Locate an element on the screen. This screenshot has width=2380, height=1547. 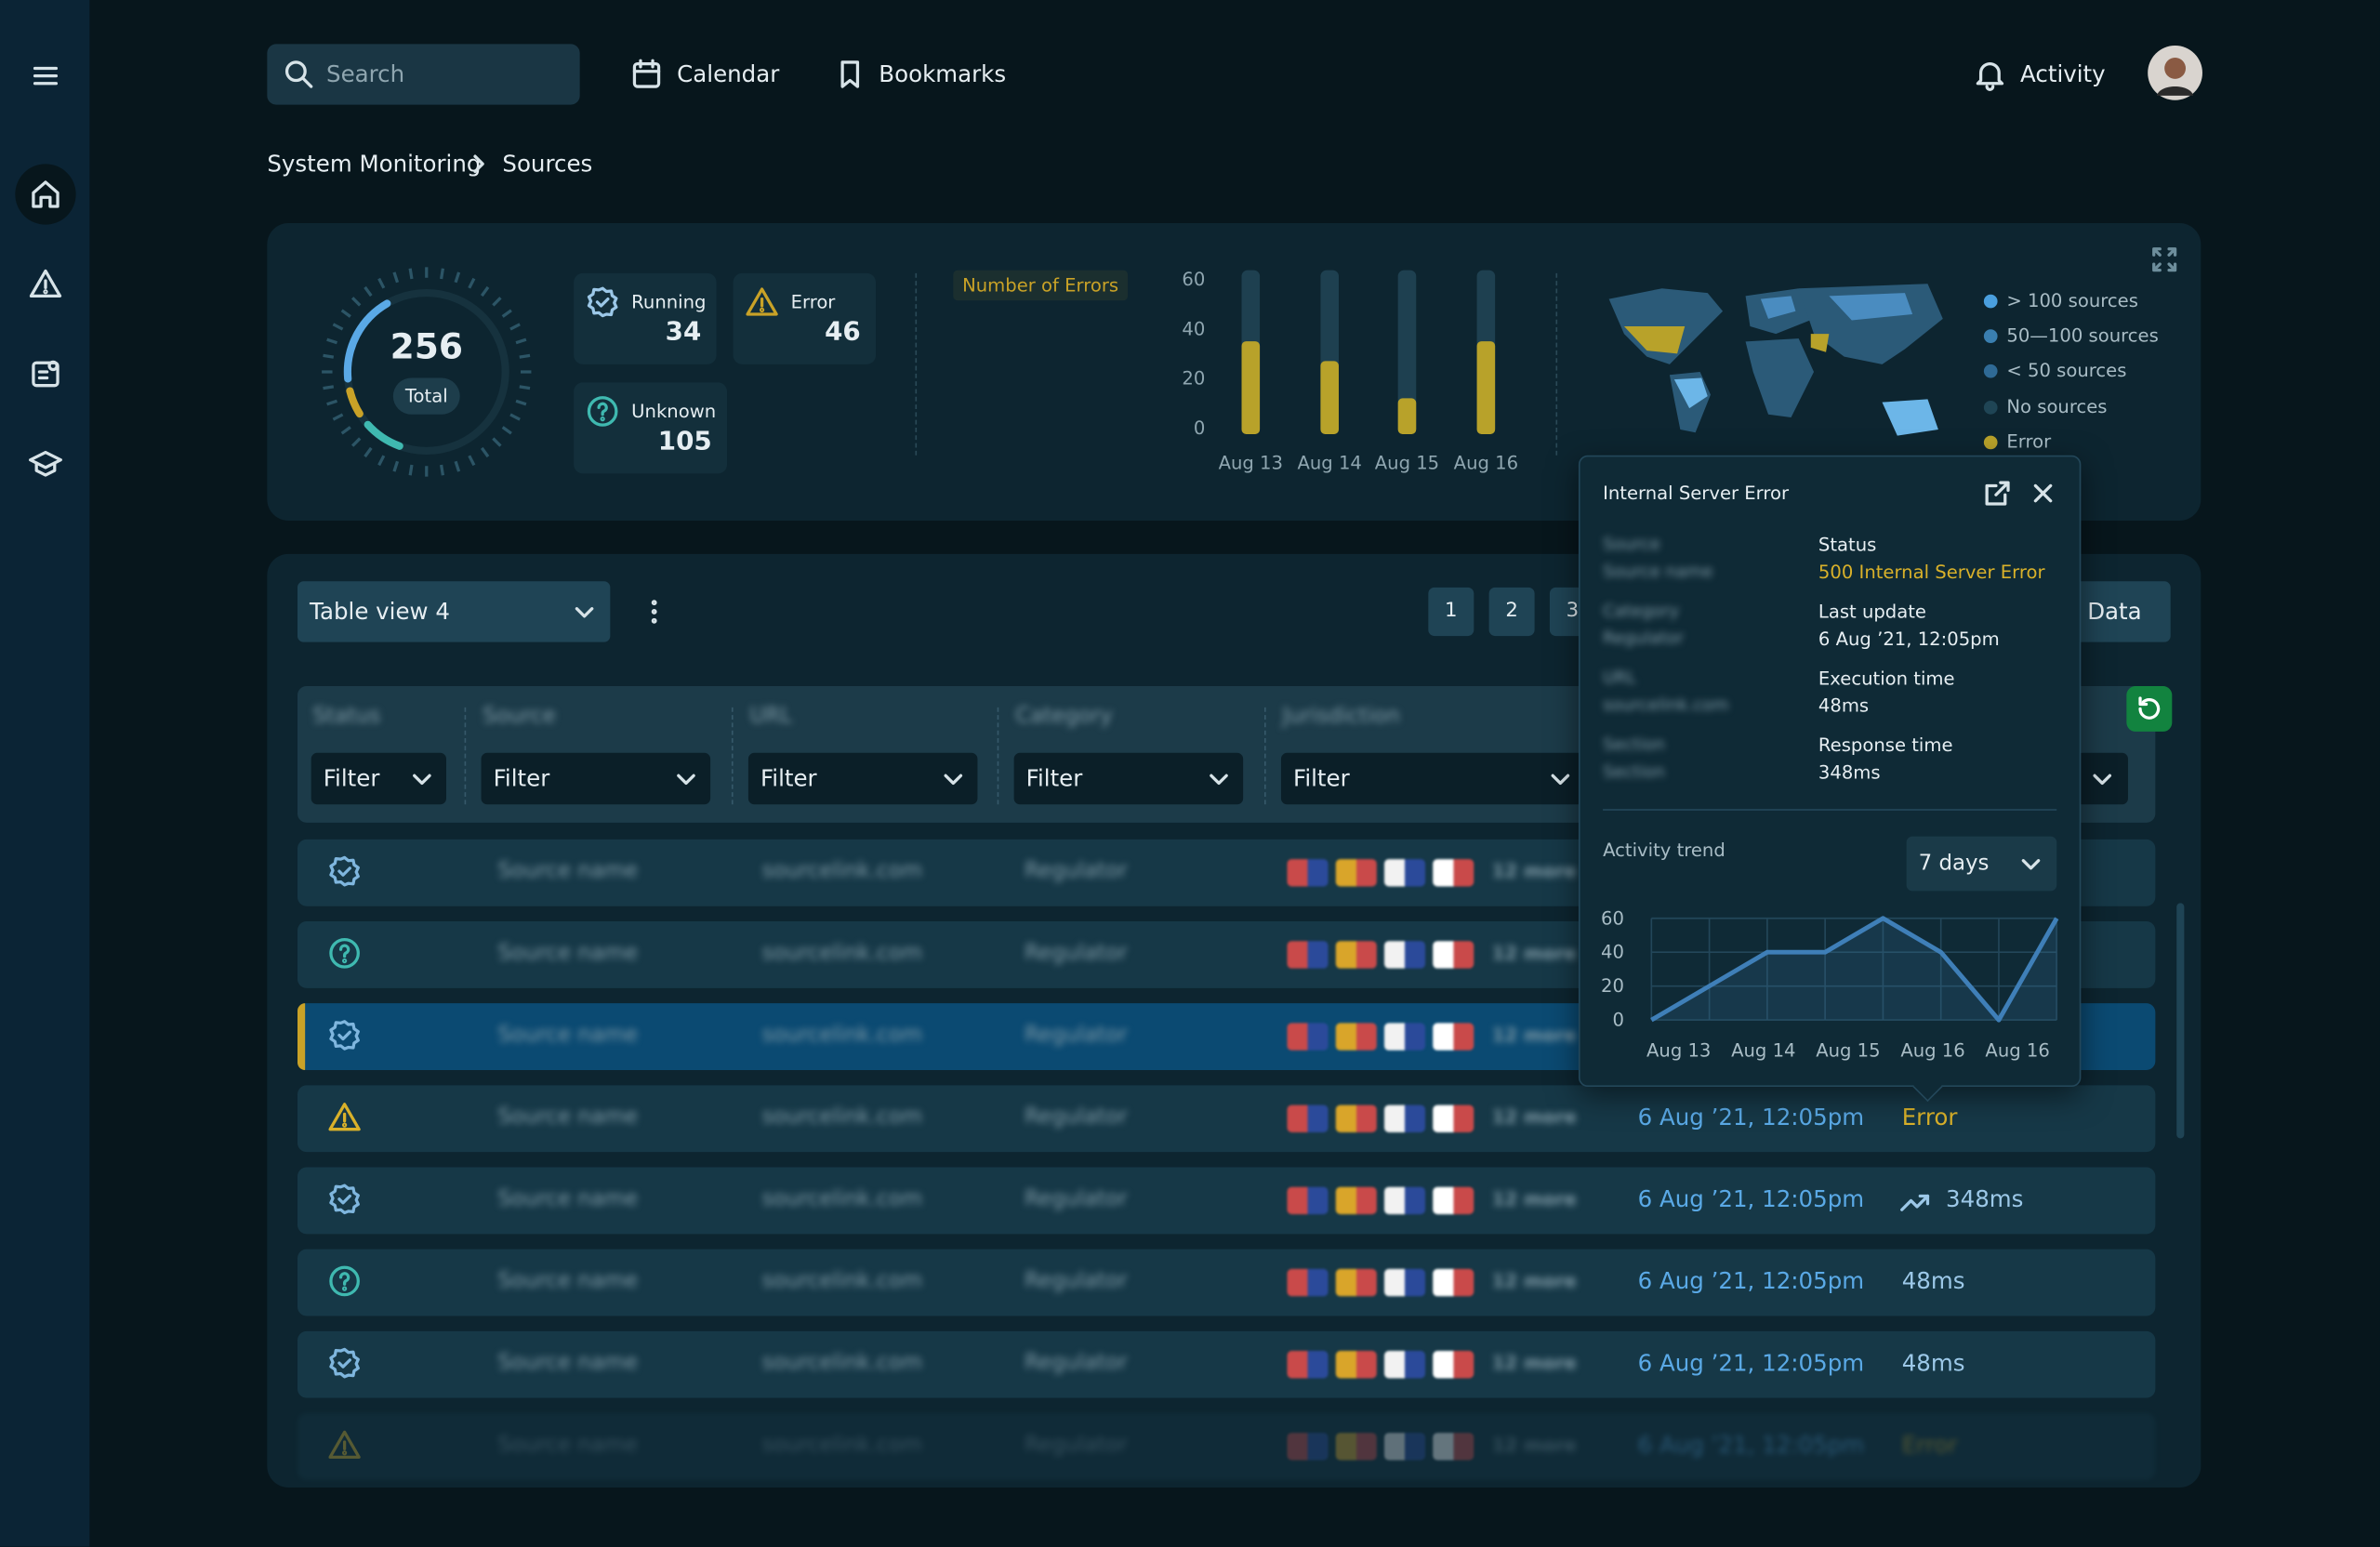
card-label: Running is located at coordinates (669, 302).